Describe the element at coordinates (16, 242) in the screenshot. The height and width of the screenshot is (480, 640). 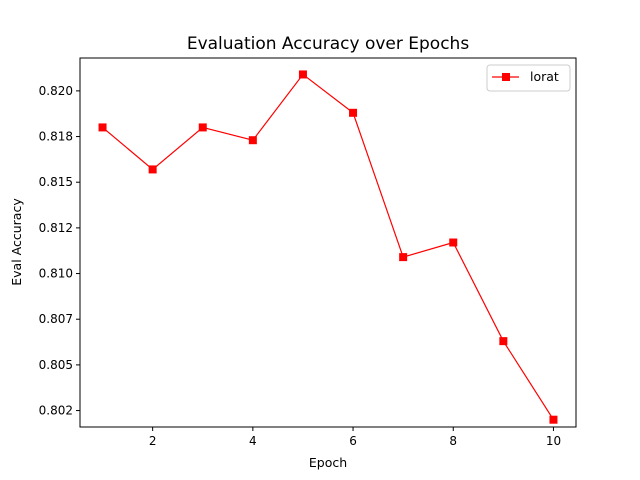
I see `y-axis-label: Eval Accuracy` at that location.